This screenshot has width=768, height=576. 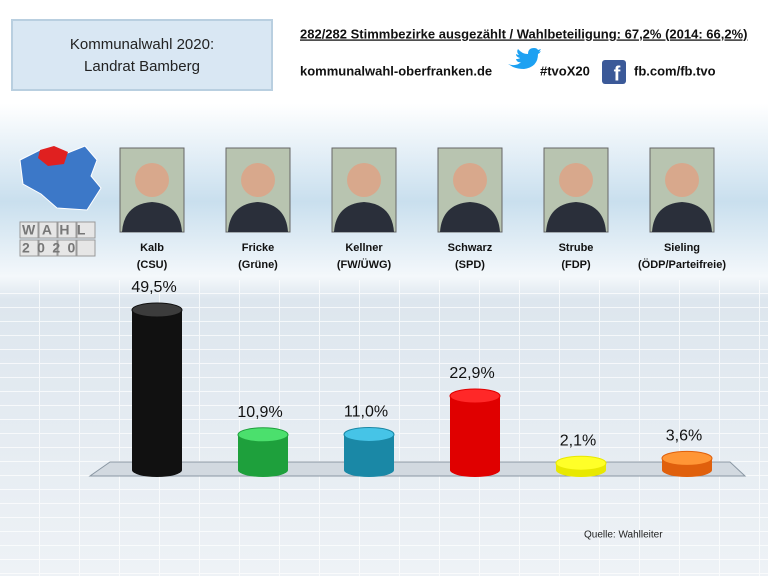 I want to click on title-box, so click(x=142, y=55).